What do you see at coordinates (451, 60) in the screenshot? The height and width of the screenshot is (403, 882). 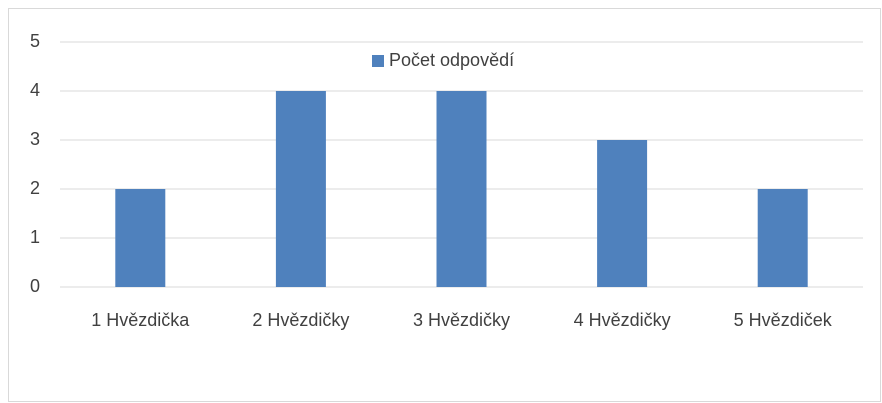 I see `legend-label: Počet odpovědí` at bounding box center [451, 60].